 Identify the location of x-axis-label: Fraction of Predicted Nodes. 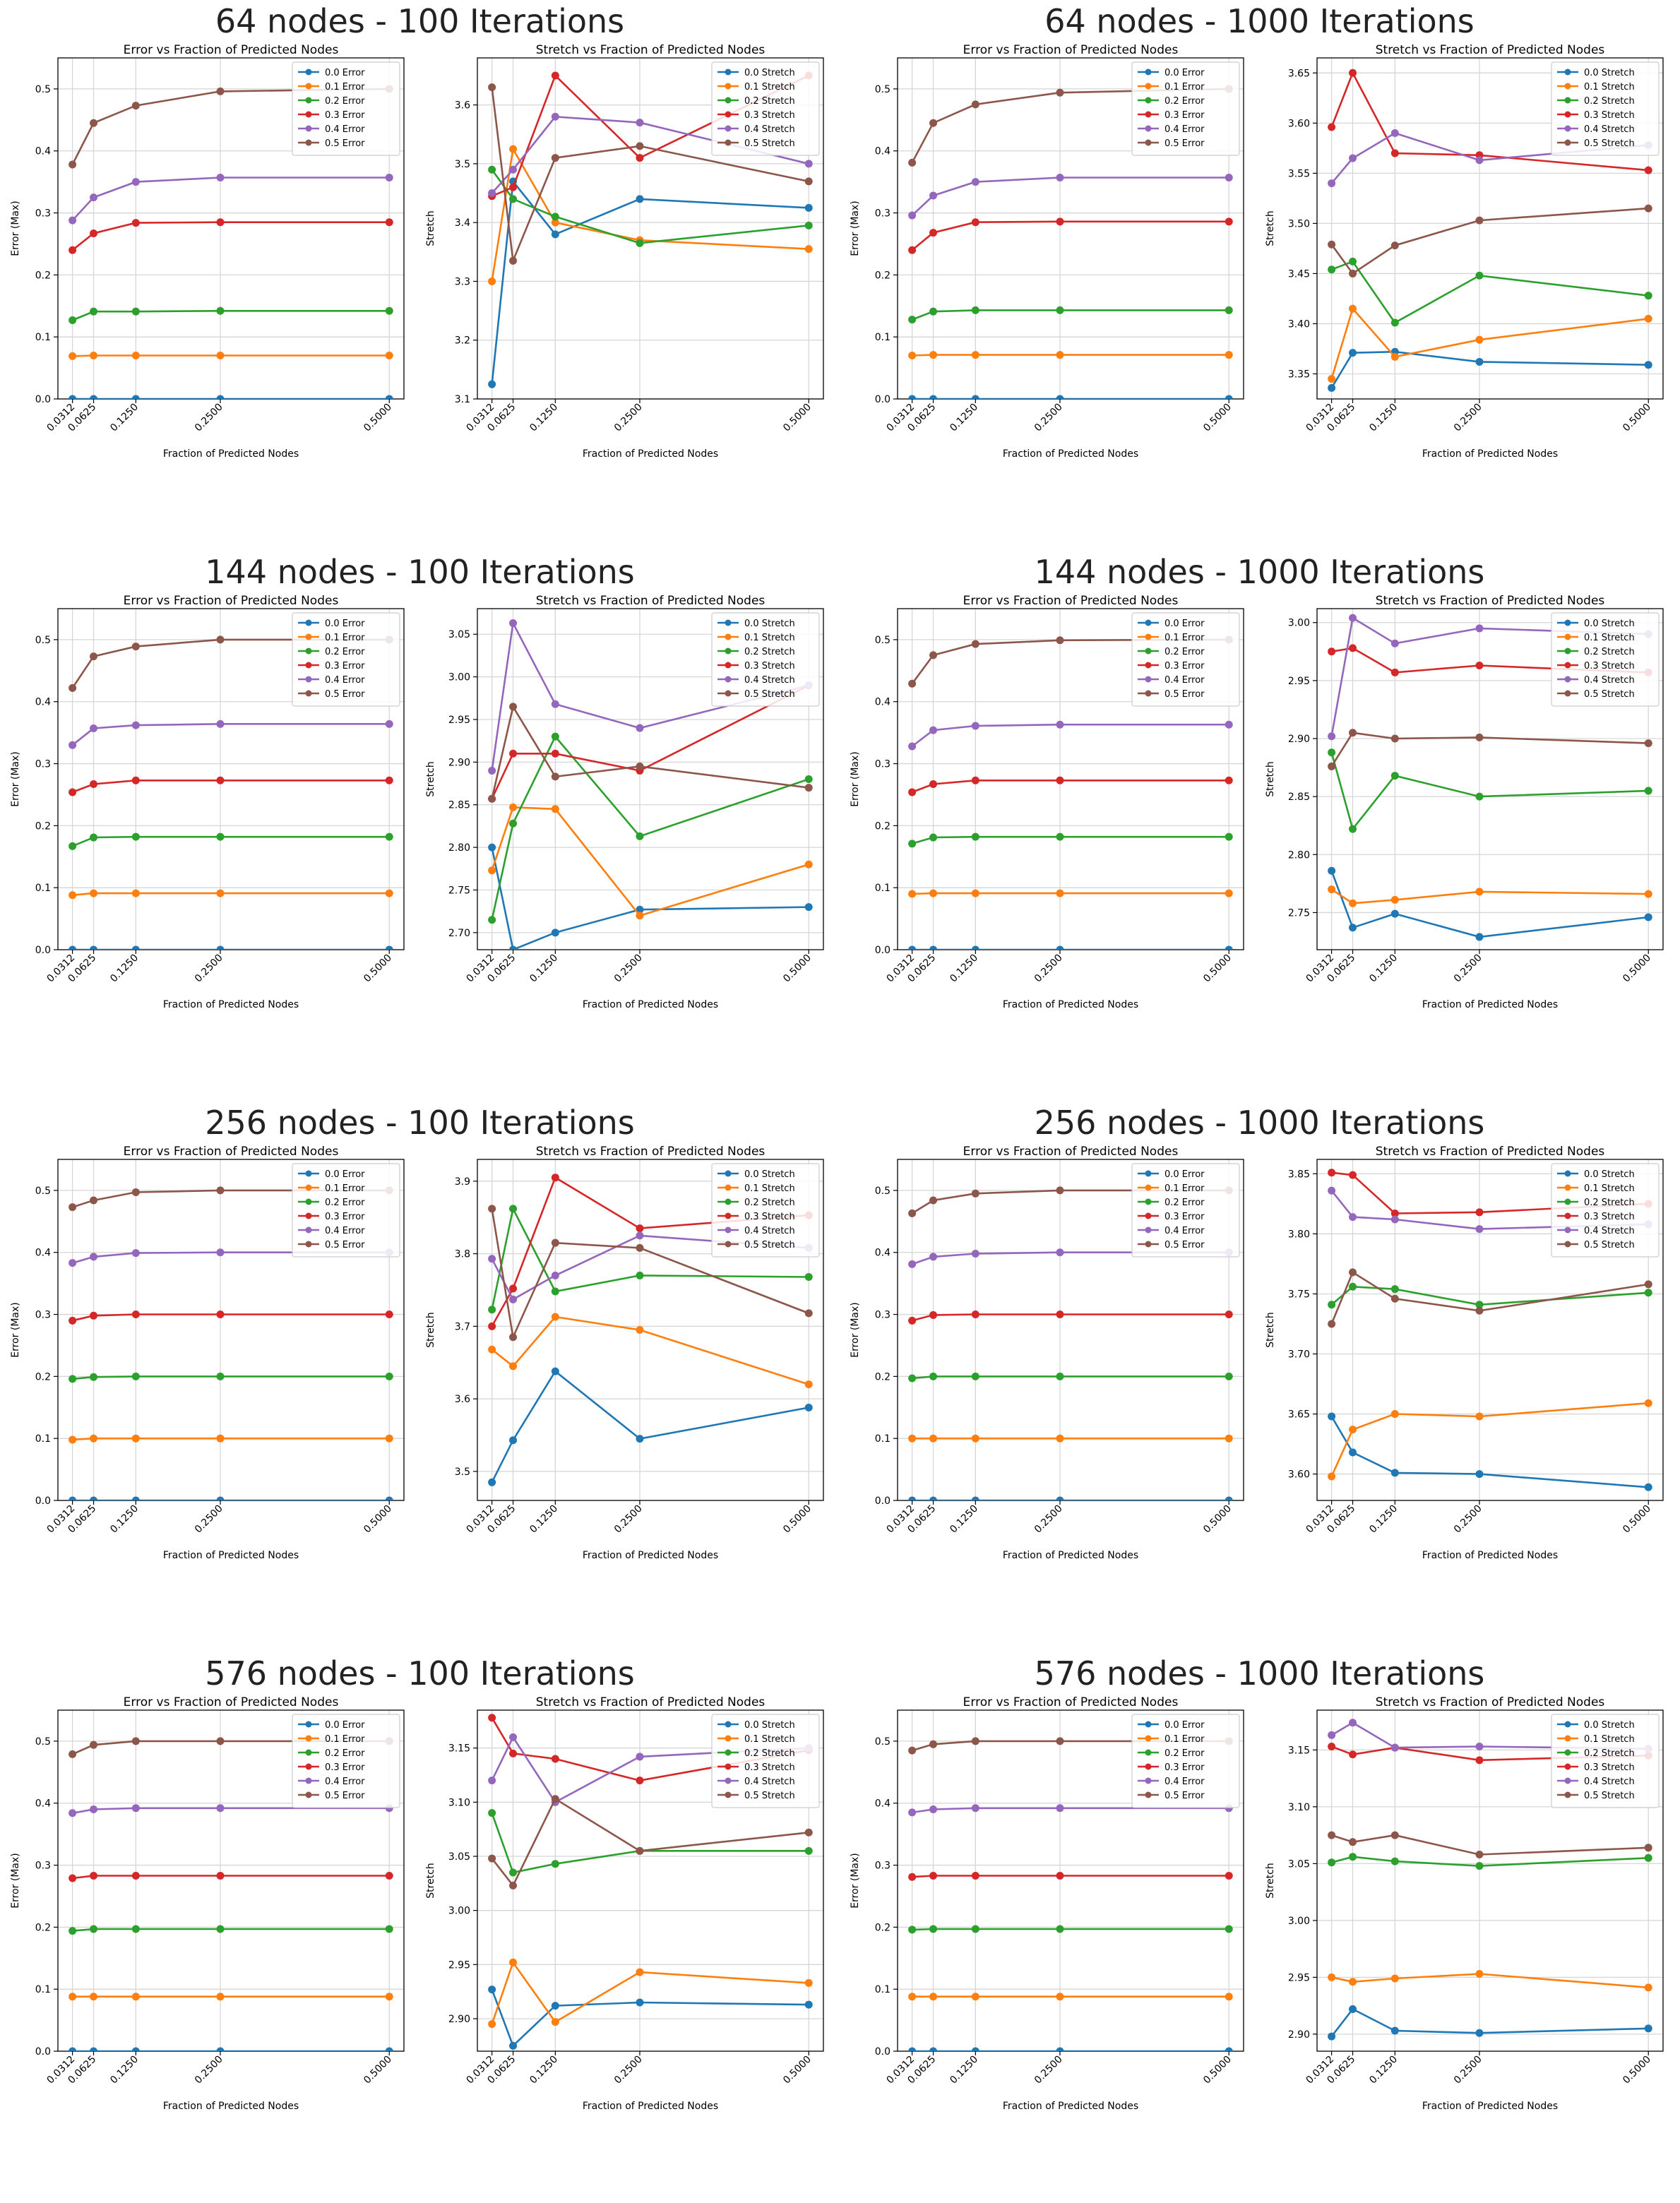
(650, 454).